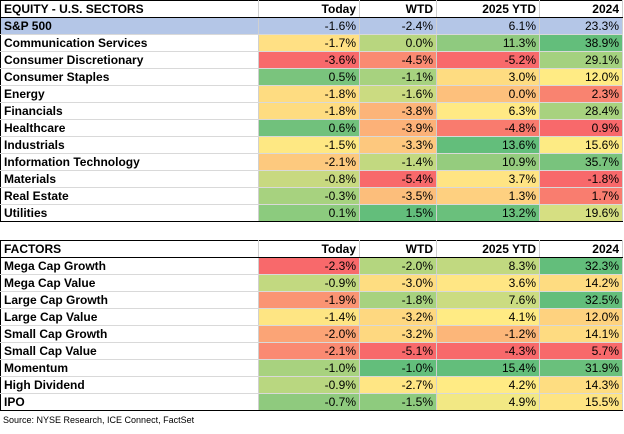 This screenshot has width=624, height=434. What do you see at coordinates (129, 249) in the screenshot?
I see `factors-table-title: FACTORS` at bounding box center [129, 249].